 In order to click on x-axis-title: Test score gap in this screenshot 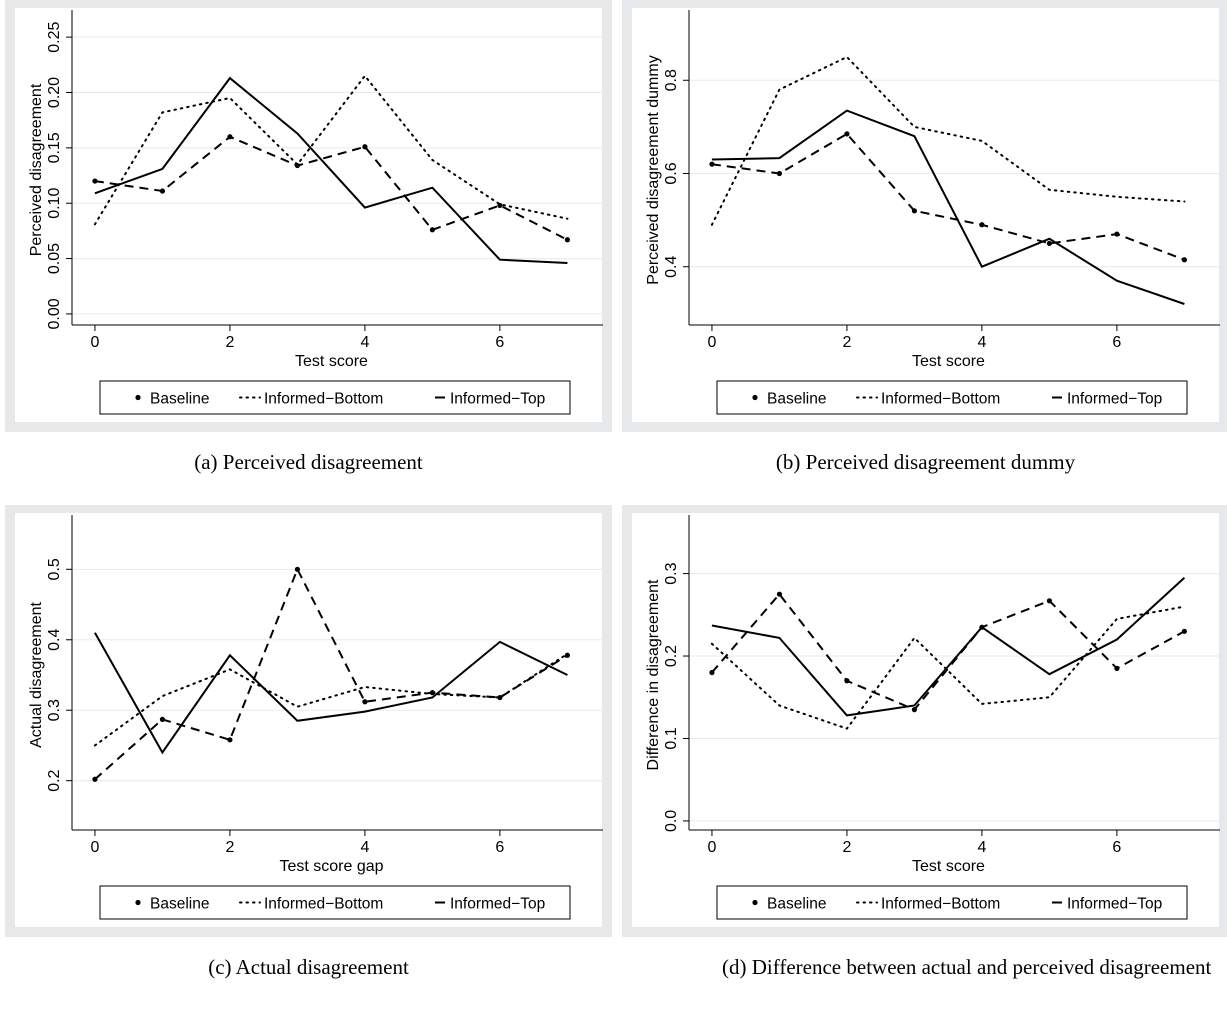, I will do `click(331, 866)`.